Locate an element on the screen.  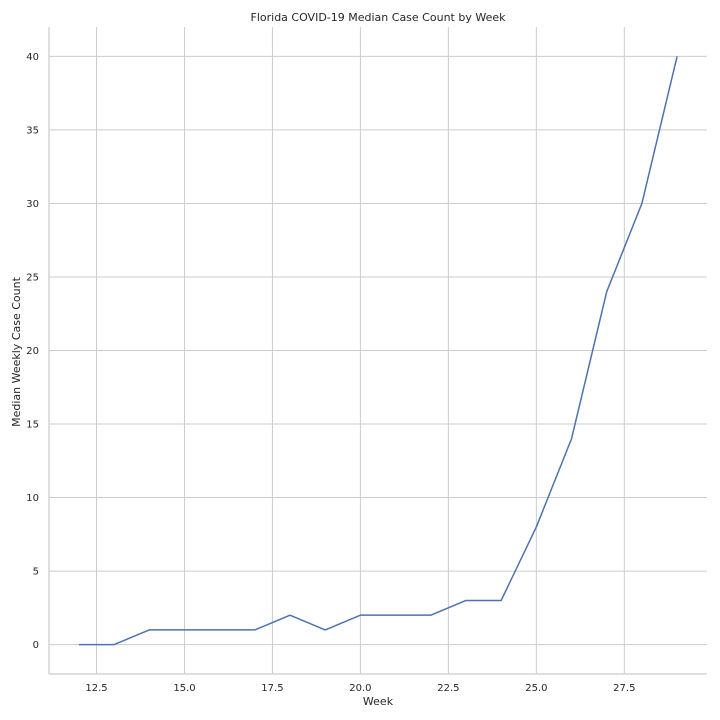
x-tick-label: 22.5 is located at coordinates (448, 688).